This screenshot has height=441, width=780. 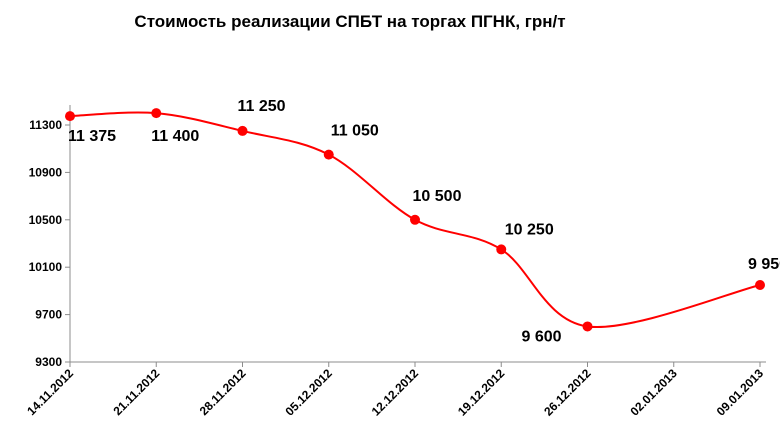 What do you see at coordinates (46, 172) in the screenshot?
I see `y-tick-label: 10900` at bounding box center [46, 172].